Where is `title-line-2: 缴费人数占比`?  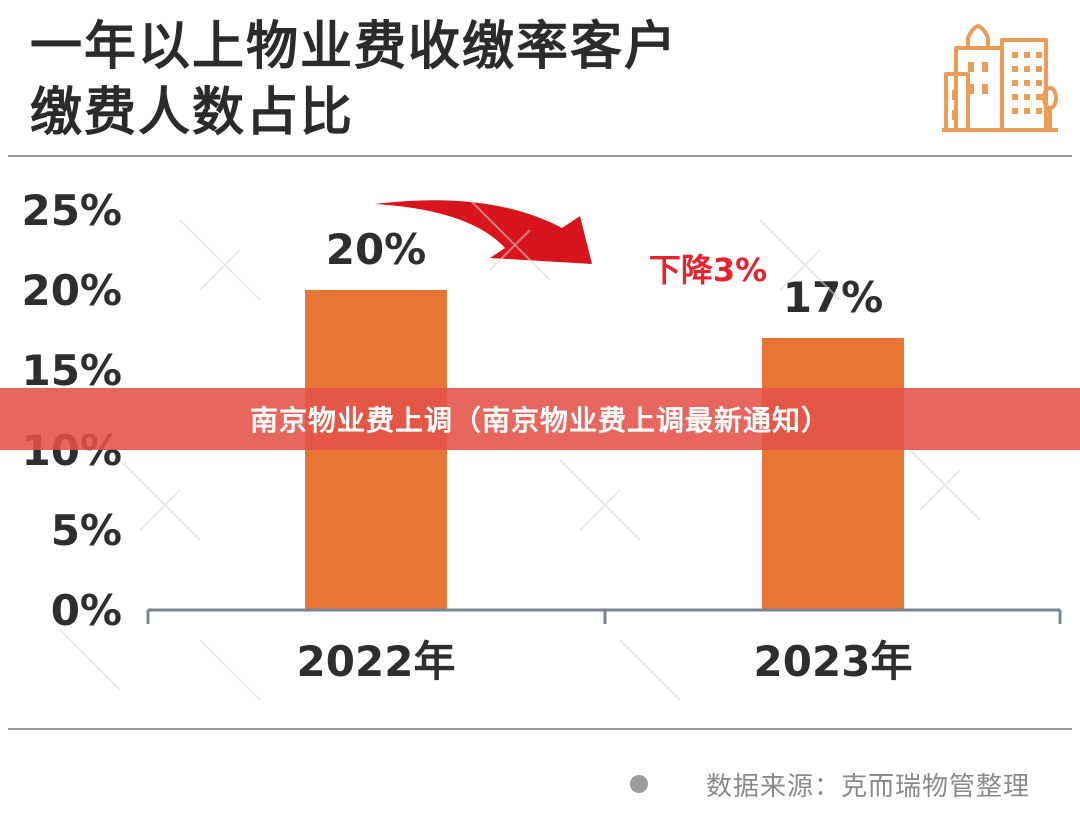 title-line-2: 缴费人数占比 is located at coordinates (192, 113).